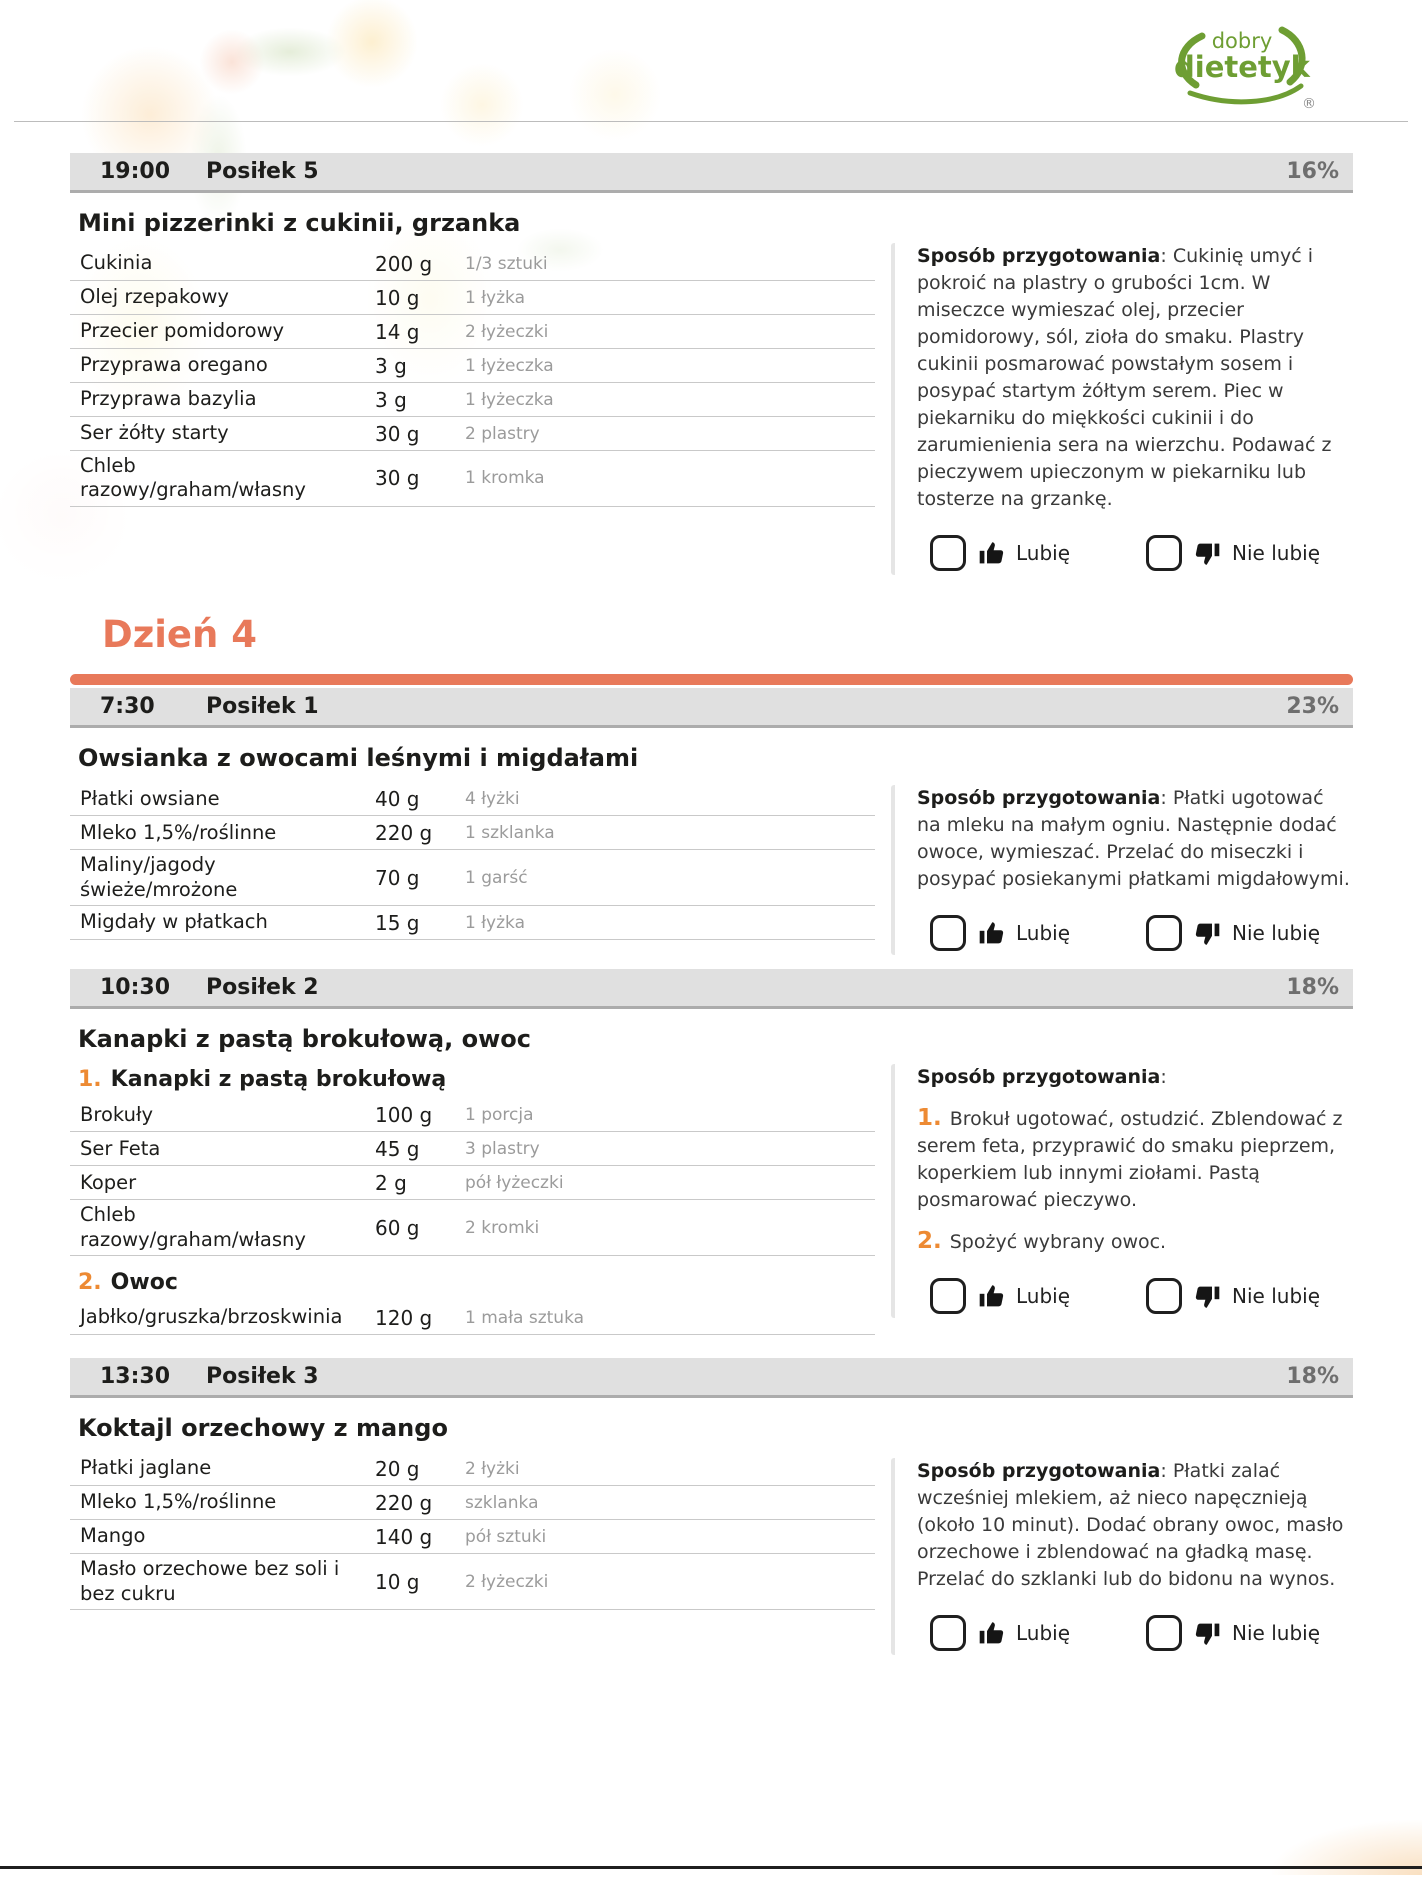 The width and height of the screenshot is (1422, 1878). What do you see at coordinates (404, 263) in the screenshot?
I see `ingredient-amount: 200 g` at bounding box center [404, 263].